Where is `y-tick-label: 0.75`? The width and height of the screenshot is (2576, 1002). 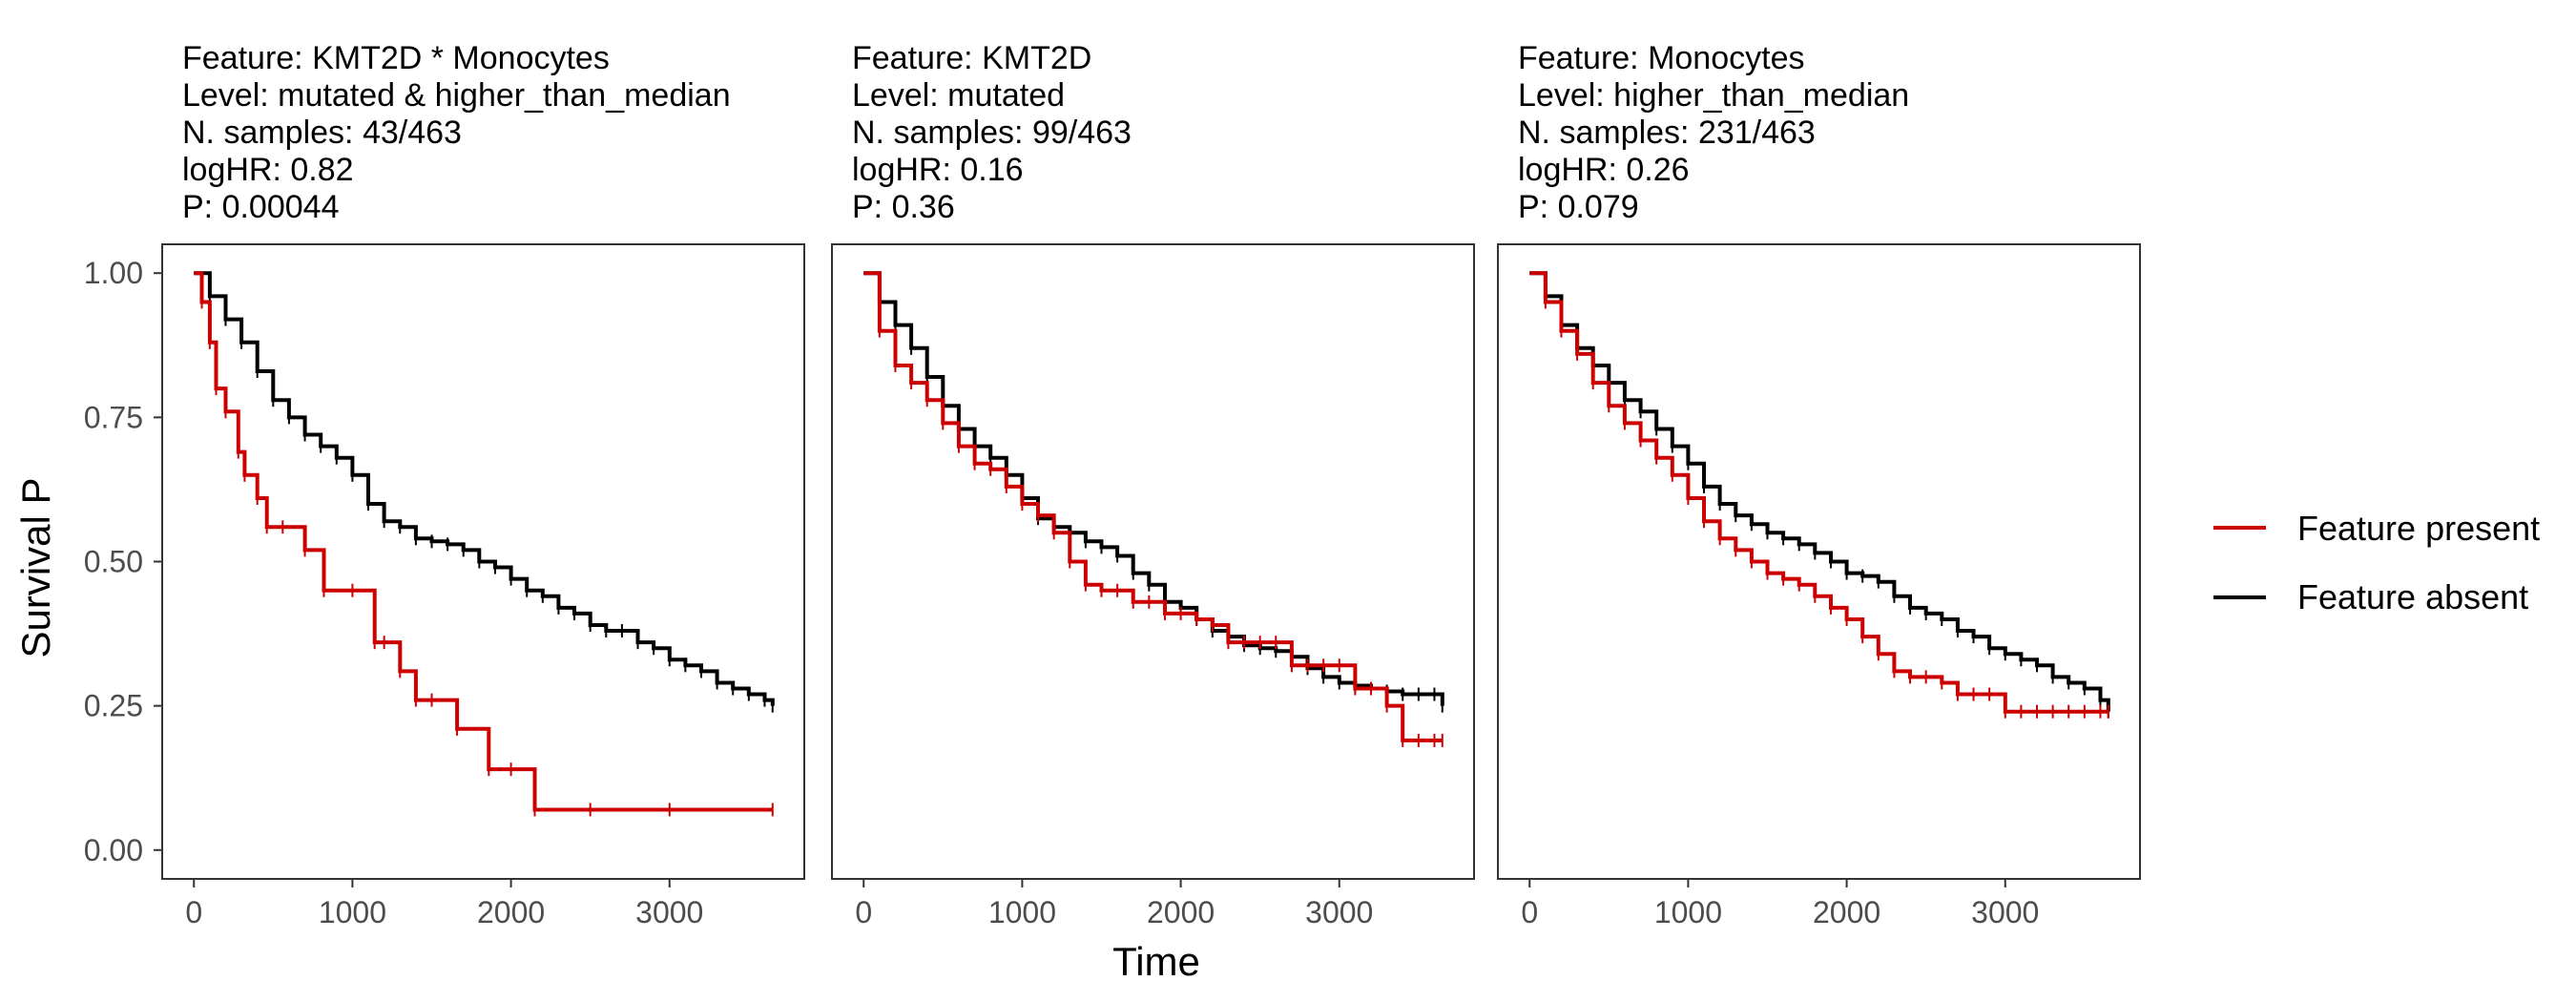
y-tick-label: 0.75 is located at coordinates (113, 417).